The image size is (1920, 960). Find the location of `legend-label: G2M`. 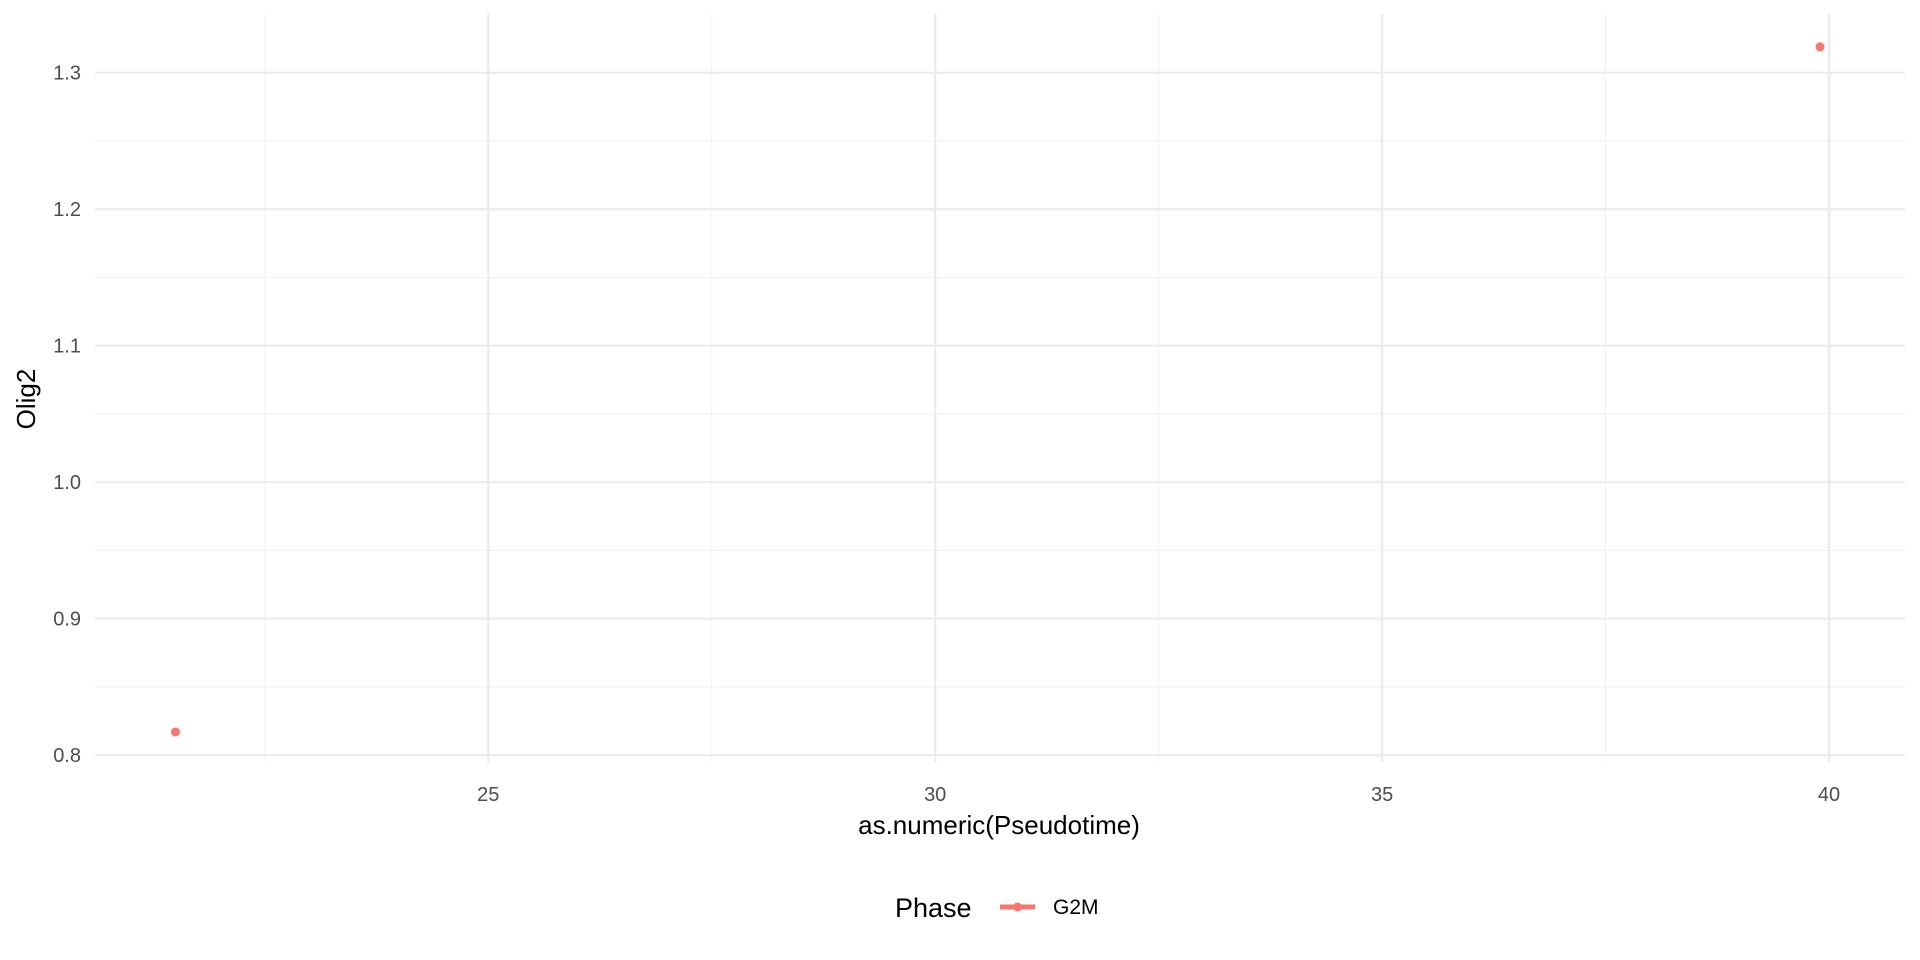

legend-label: G2M is located at coordinates (1076, 907).